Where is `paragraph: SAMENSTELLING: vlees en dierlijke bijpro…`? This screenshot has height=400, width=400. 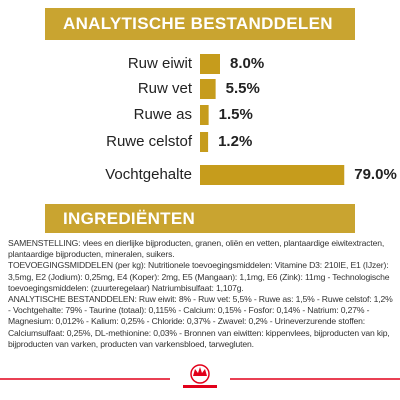
paragraph: SAMENSTELLING: vlees en dierlijke bijpro… is located at coordinates (196, 249).